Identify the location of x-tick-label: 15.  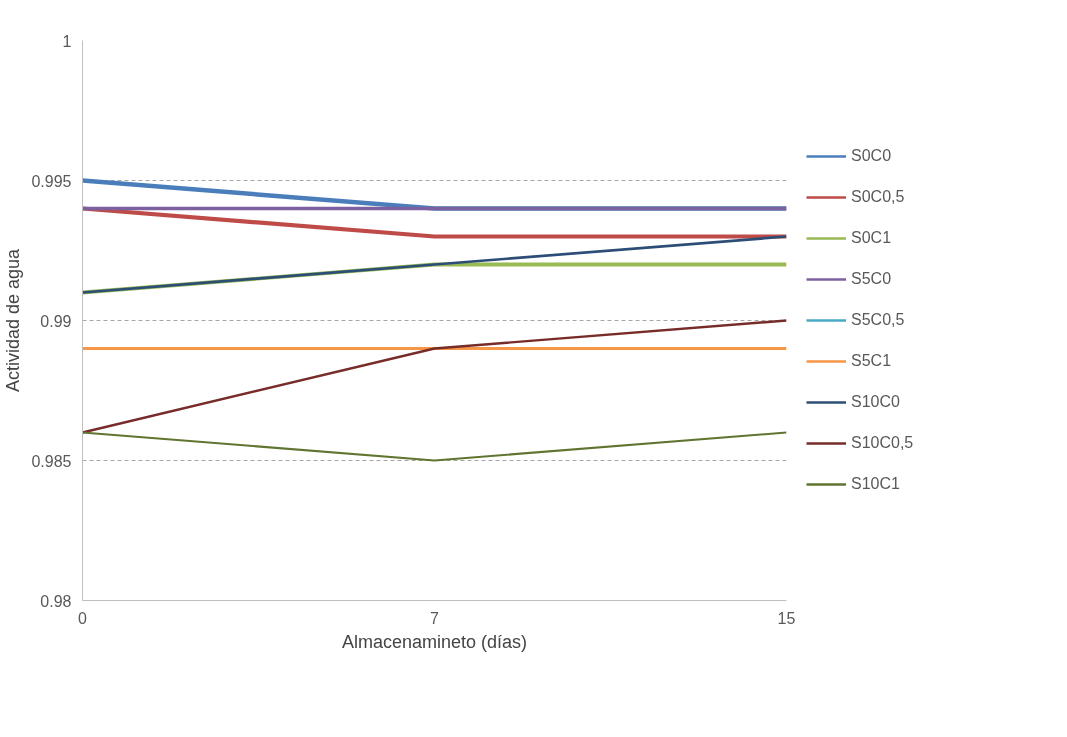
(786, 618).